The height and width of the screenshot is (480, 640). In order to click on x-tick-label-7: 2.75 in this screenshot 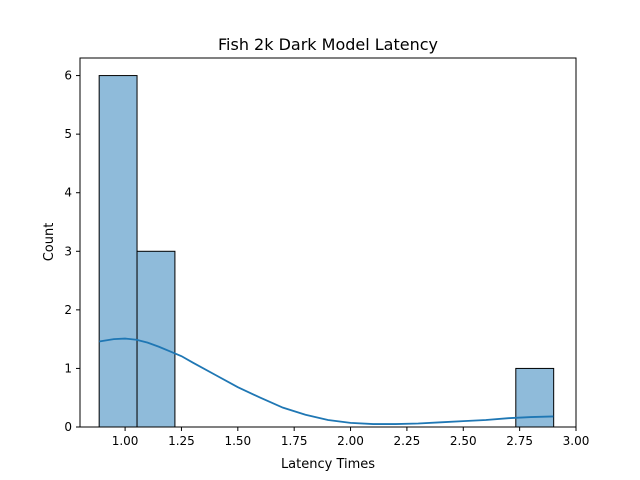, I will do `click(519, 441)`.